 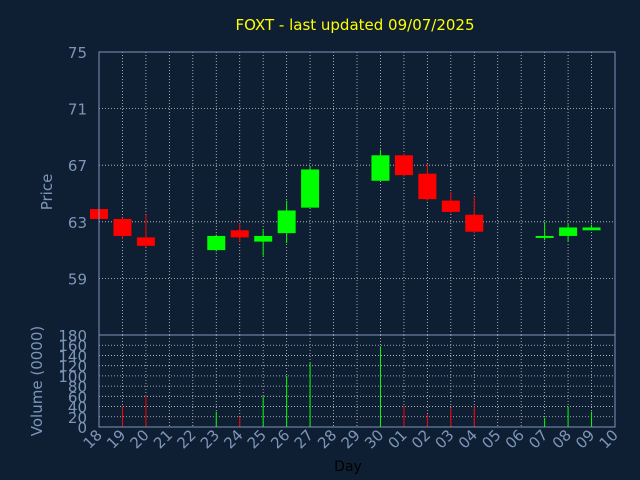 I want to click on volume-axis-label: Volume (0000), so click(x=37, y=381).